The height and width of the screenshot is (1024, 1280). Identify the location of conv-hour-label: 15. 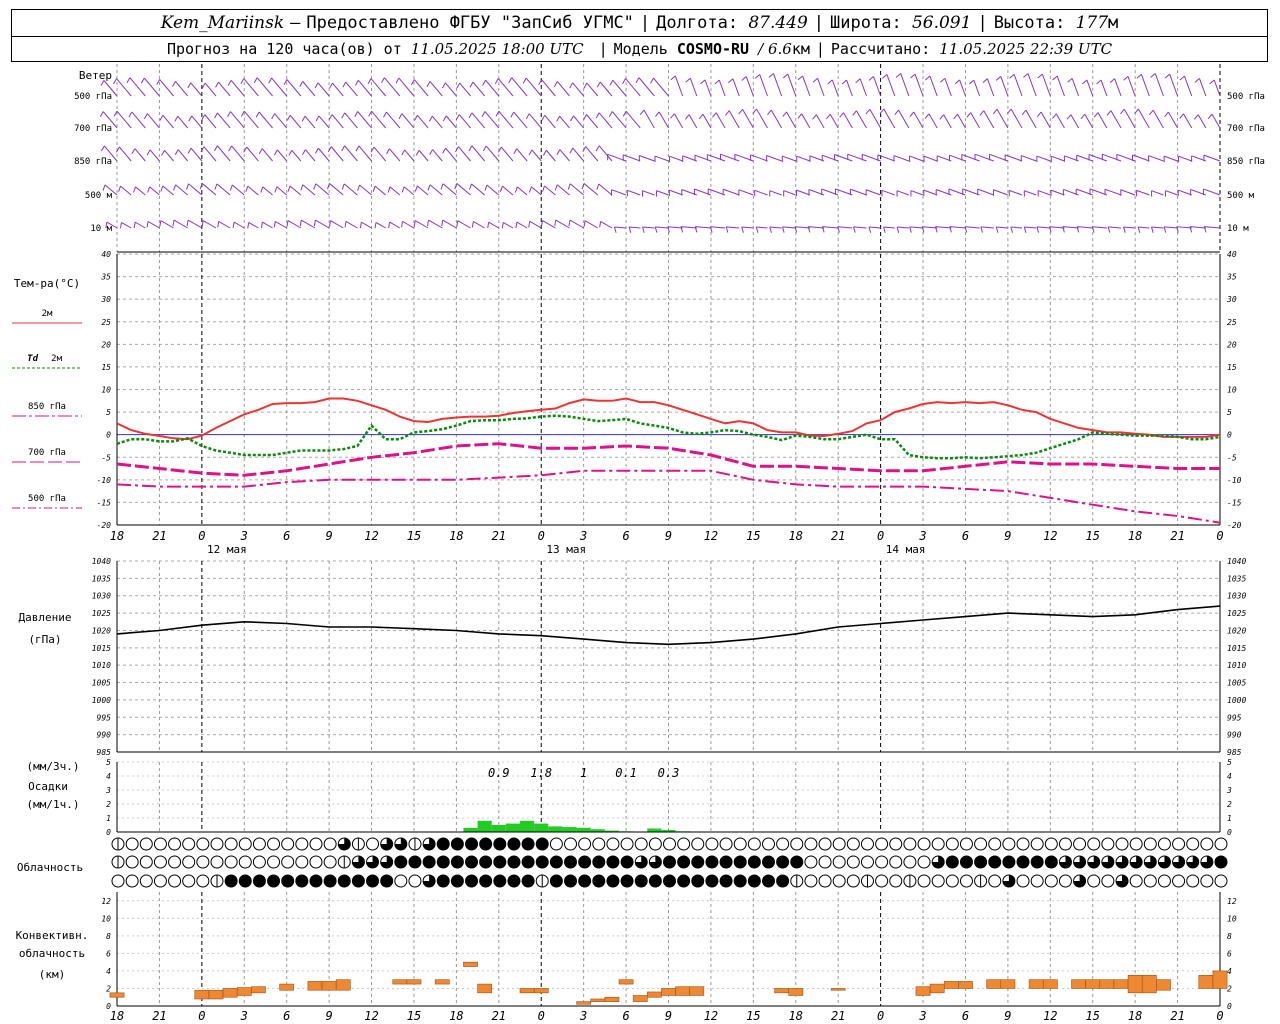
(414, 1016).